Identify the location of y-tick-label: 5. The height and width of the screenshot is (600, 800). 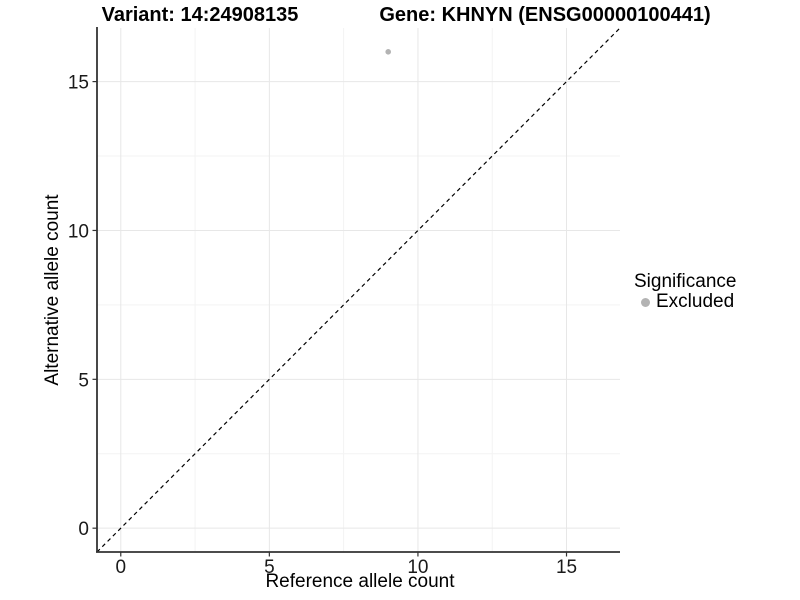
(83, 380).